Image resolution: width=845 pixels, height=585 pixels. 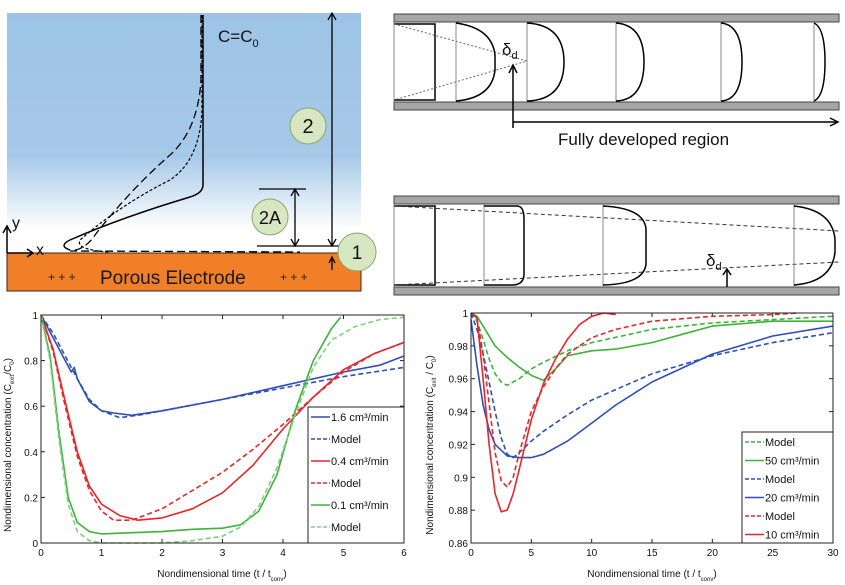 What do you see at coordinates (16, 223) in the screenshot?
I see `axis-y-label: y` at bounding box center [16, 223].